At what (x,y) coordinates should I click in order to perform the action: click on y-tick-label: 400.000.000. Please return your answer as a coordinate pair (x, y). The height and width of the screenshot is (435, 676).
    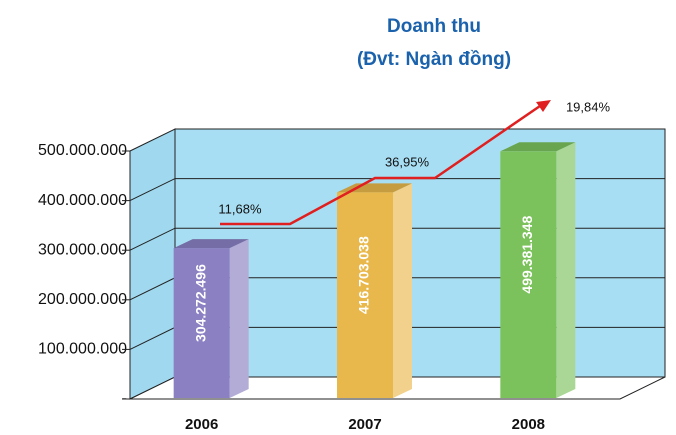
    Looking at the image, I should click on (82, 200).